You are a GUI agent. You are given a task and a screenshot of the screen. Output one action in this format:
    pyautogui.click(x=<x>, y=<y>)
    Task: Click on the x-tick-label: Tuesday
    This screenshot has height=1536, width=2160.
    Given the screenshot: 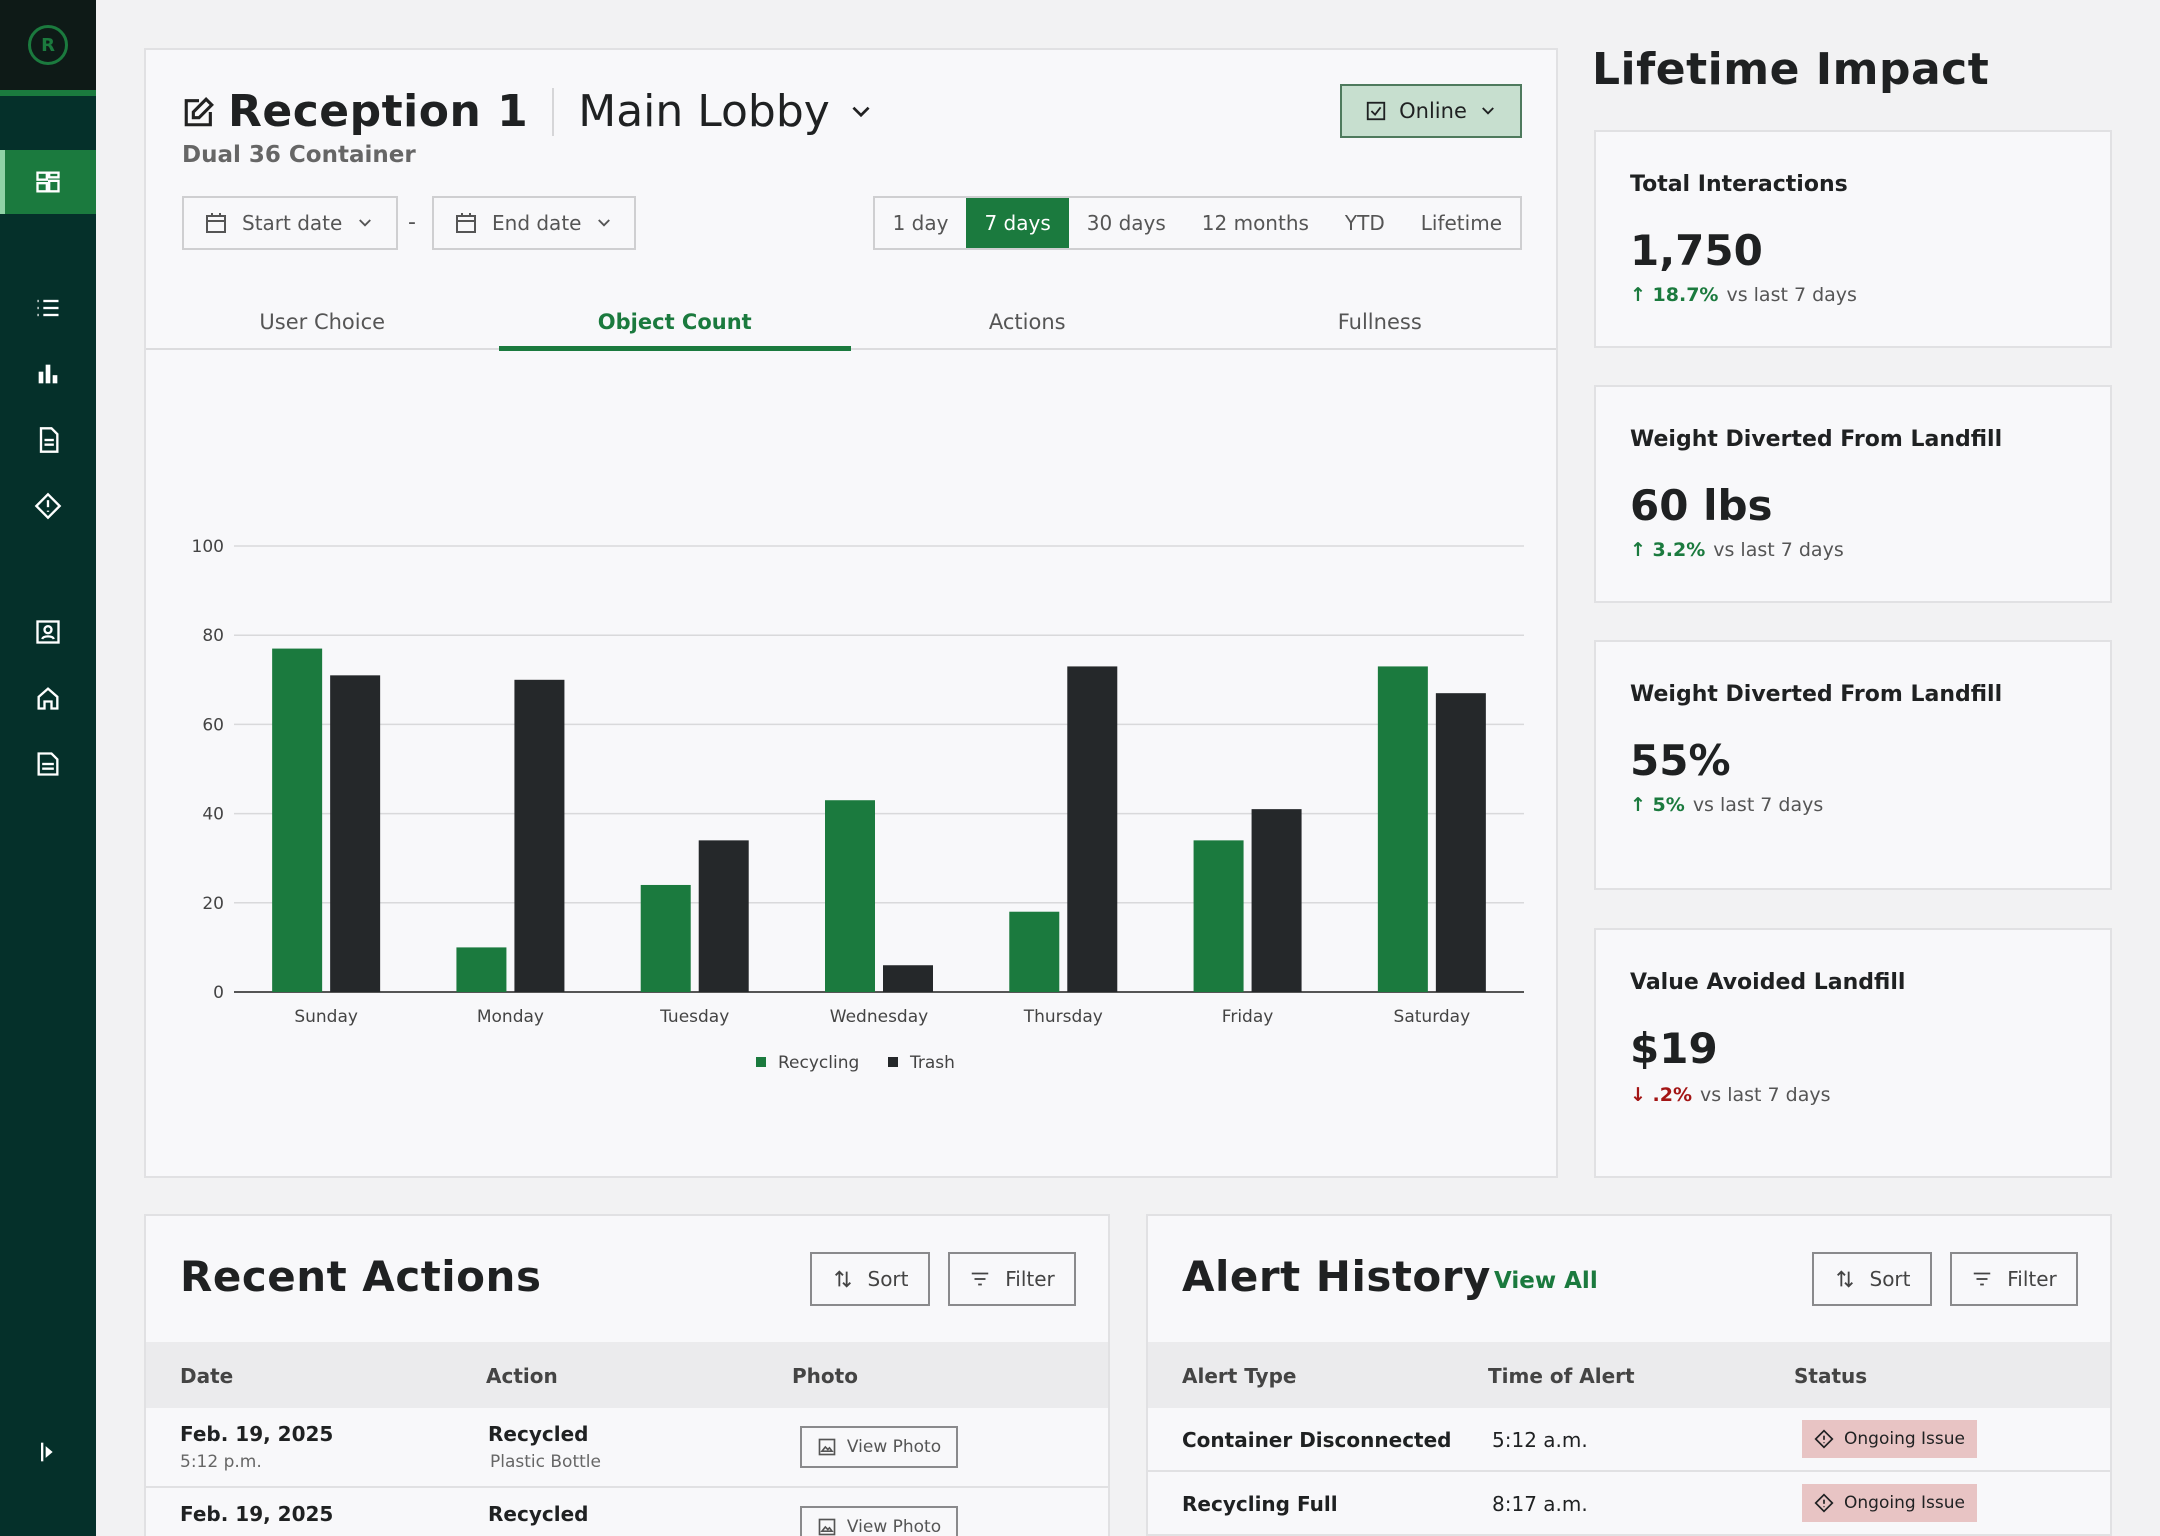 What is the action you would take?
    pyautogui.click(x=694, y=1017)
    